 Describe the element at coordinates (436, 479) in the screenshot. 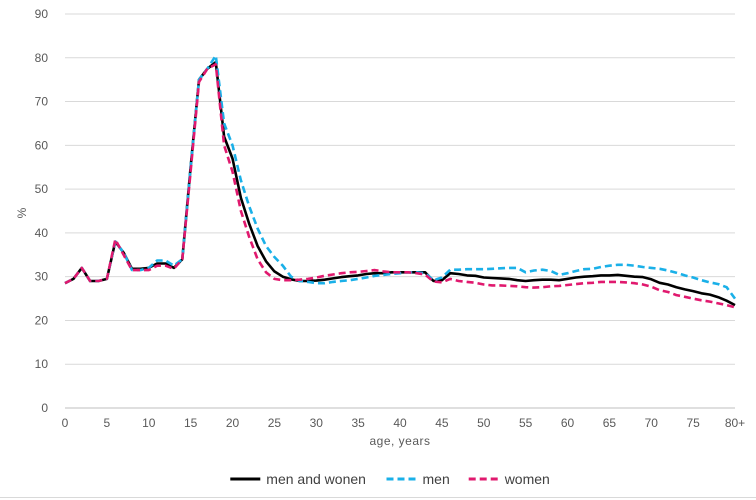

I see `legend-label-2: men` at that location.